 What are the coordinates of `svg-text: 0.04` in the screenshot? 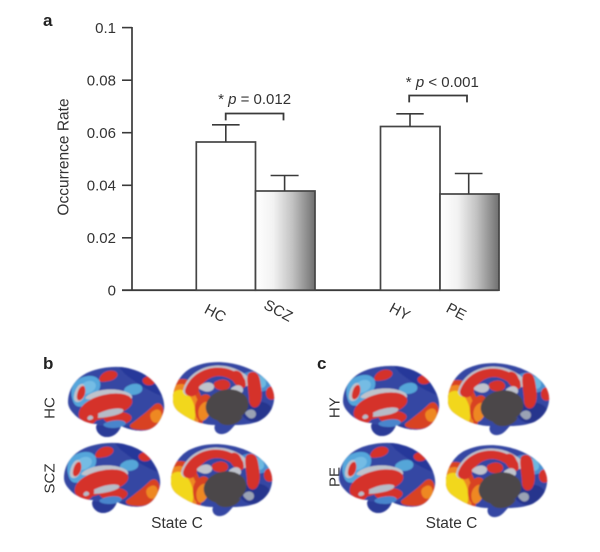 It's located at (101, 186).